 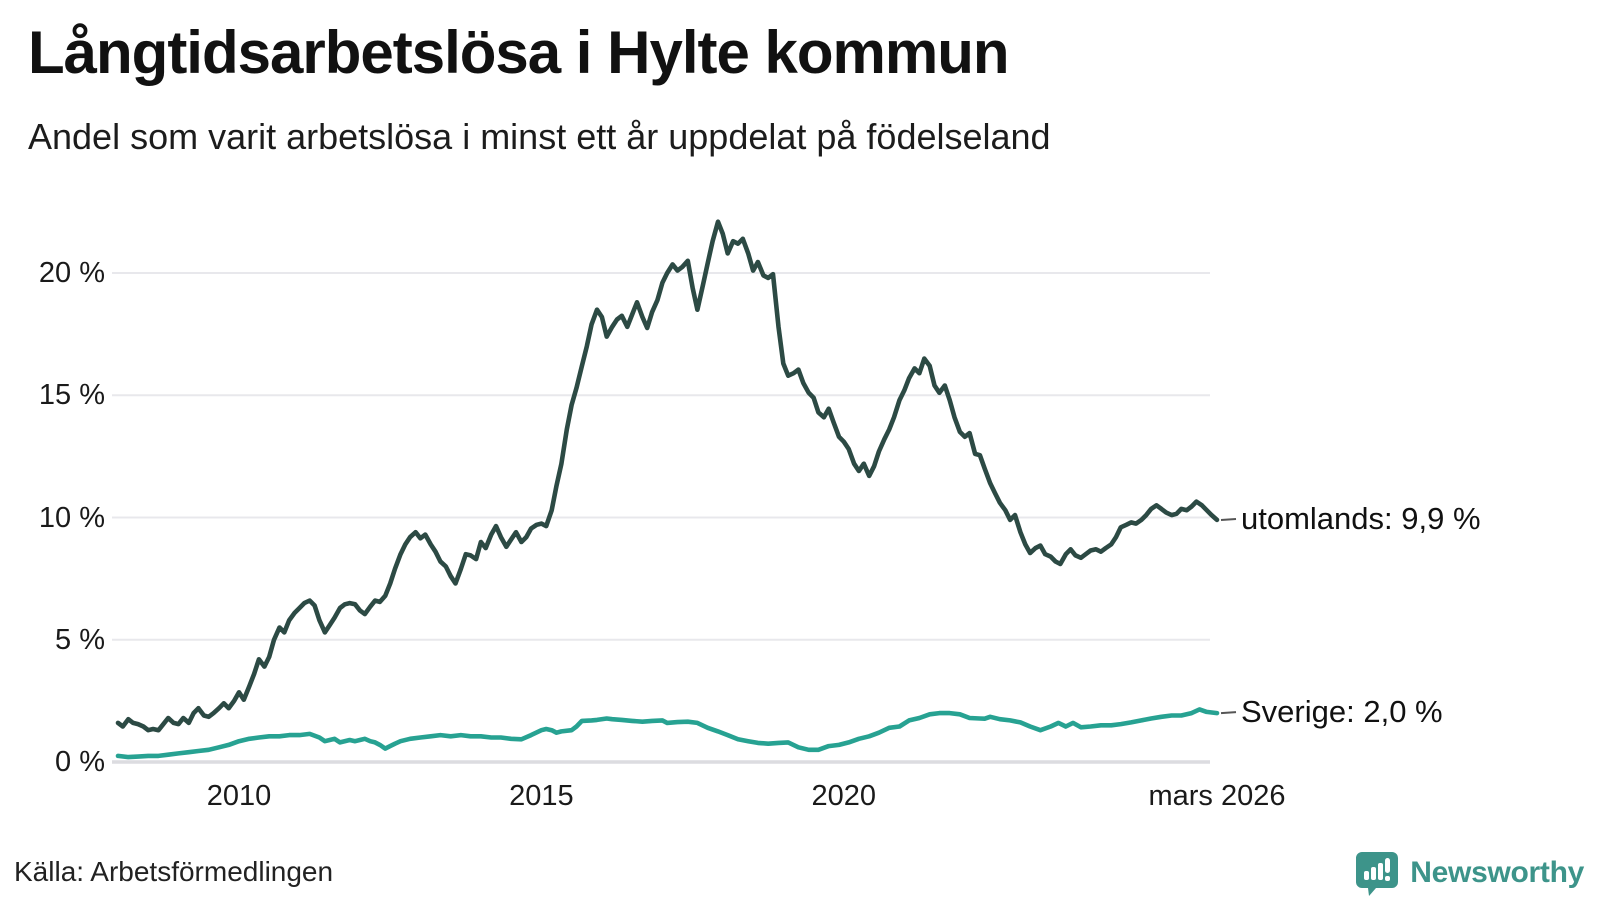 I want to click on y-tick-20: 20 %, so click(x=71, y=273).